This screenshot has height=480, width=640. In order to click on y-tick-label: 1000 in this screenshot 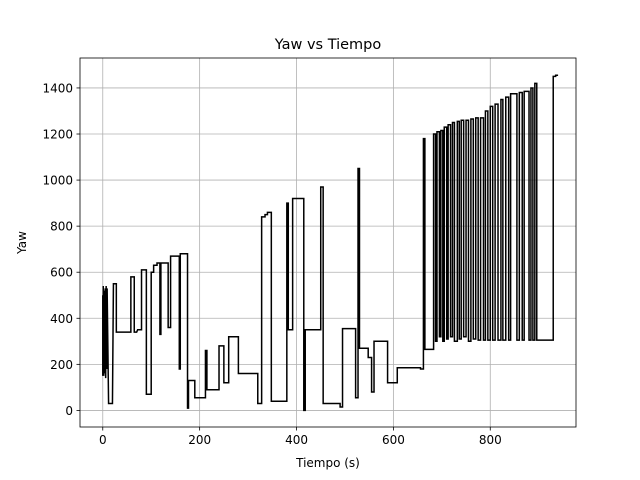, I will do `click(57, 181)`.